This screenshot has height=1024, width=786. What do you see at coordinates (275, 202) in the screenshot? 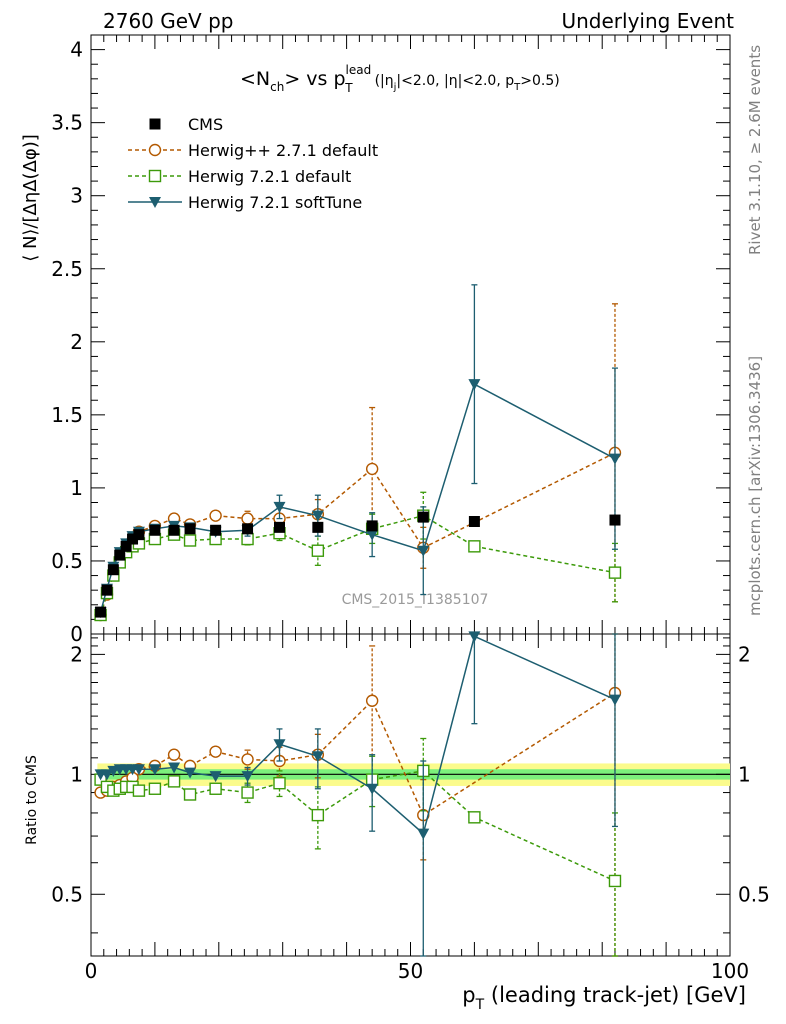
I see `legend-label: Herwig 7.2.1 softTune` at bounding box center [275, 202].